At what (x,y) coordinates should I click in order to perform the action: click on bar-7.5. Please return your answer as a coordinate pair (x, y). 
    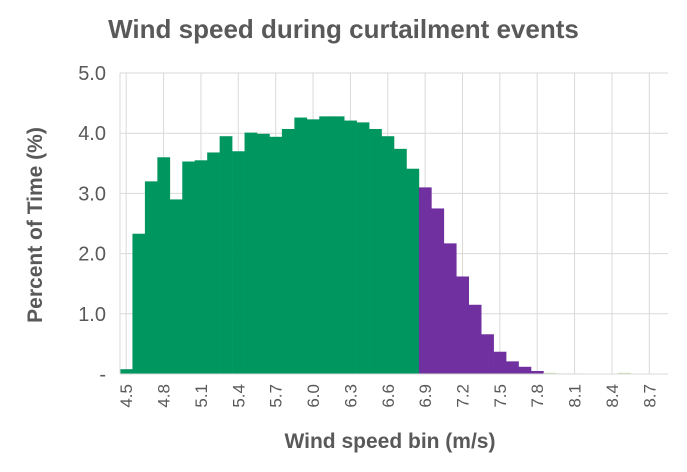
    Looking at the image, I should click on (500, 362).